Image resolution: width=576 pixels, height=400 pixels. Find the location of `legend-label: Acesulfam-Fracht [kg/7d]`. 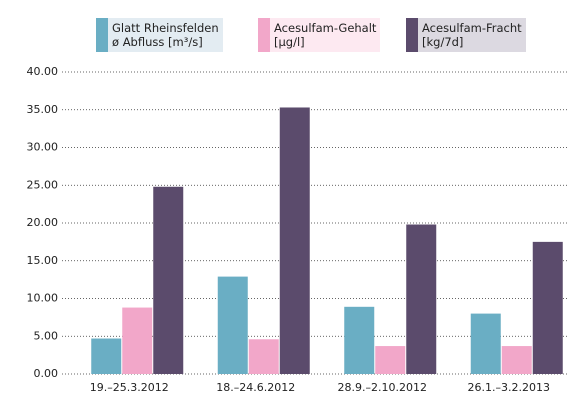

legend-label: Acesulfam-Fracht [kg/7d] is located at coordinates (472, 35).